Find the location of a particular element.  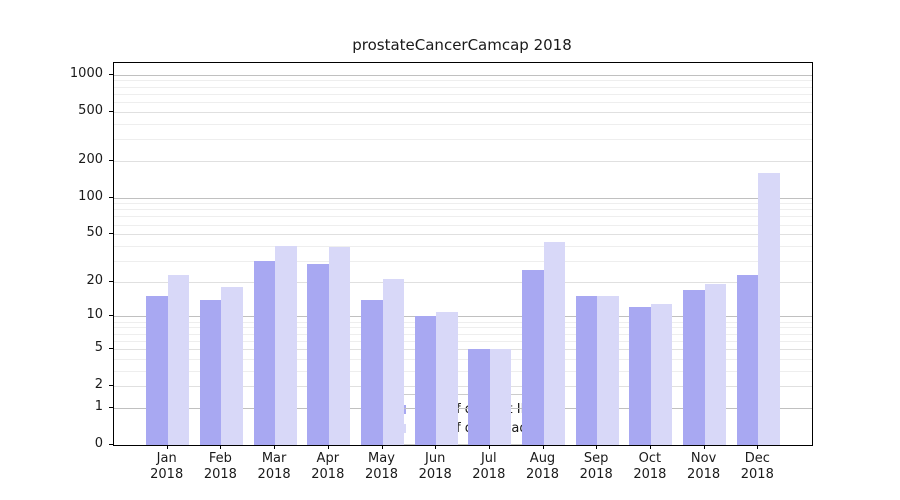

x-tick-label: Oct 2018 is located at coordinates (650, 466).